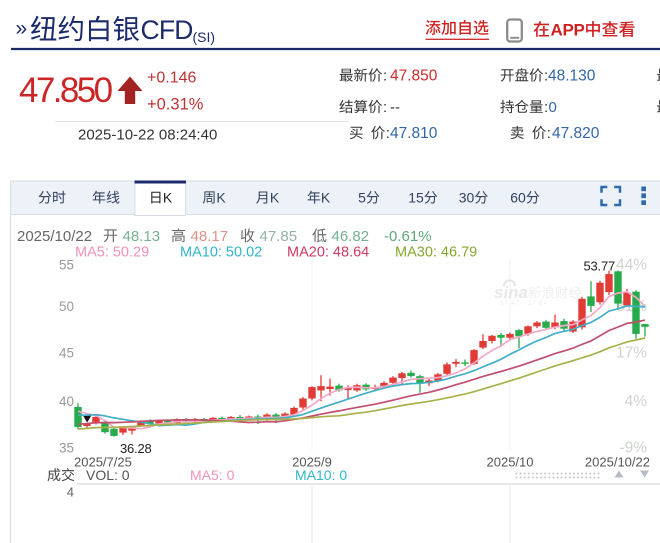 The image size is (660, 543). What do you see at coordinates (66, 448) in the screenshot?
I see `svg-text: 35` at bounding box center [66, 448].